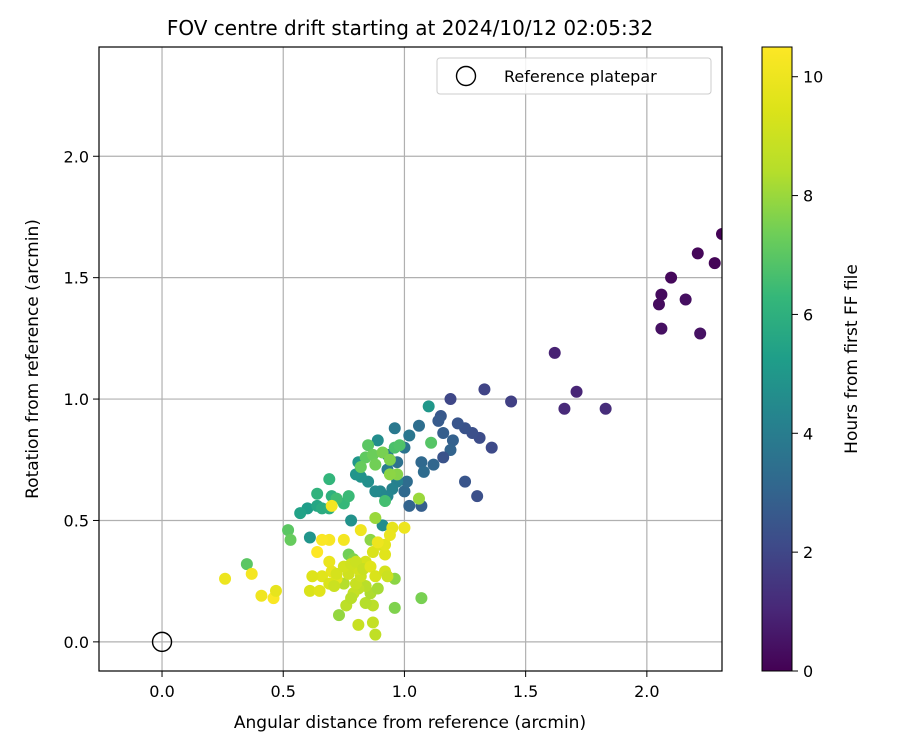 The width and height of the screenshot is (900, 750). What do you see at coordinates (161, 691) in the screenshot?
I see `x-tick-label: 0.0` at bounding box center [161, 691].